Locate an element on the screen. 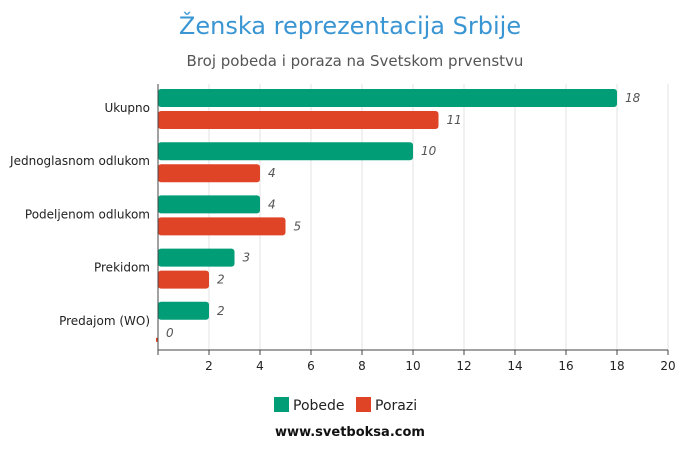  x-tick-label: 2 is located at coordinates (209, 366).